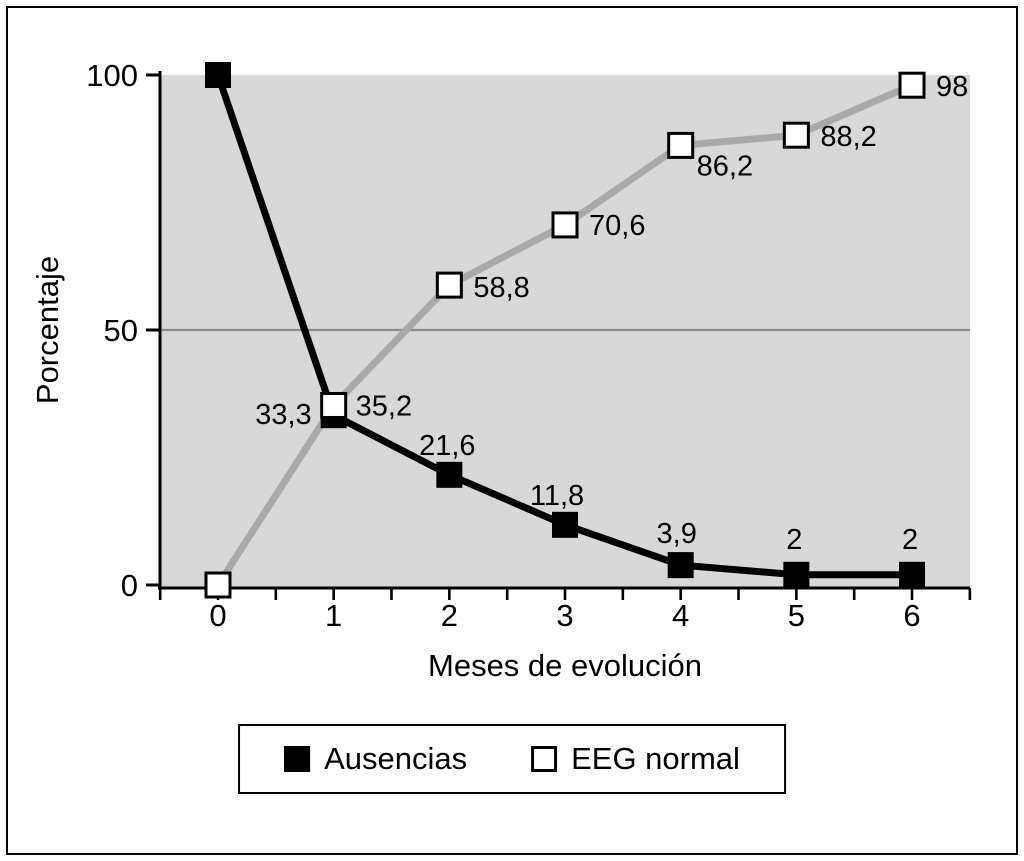 The width and height of the screenshot is (1024, 861). What do you see at coordinates (544, 759) in the screenshot?
I see `open-square-icon` at bounding box center [544, 759].